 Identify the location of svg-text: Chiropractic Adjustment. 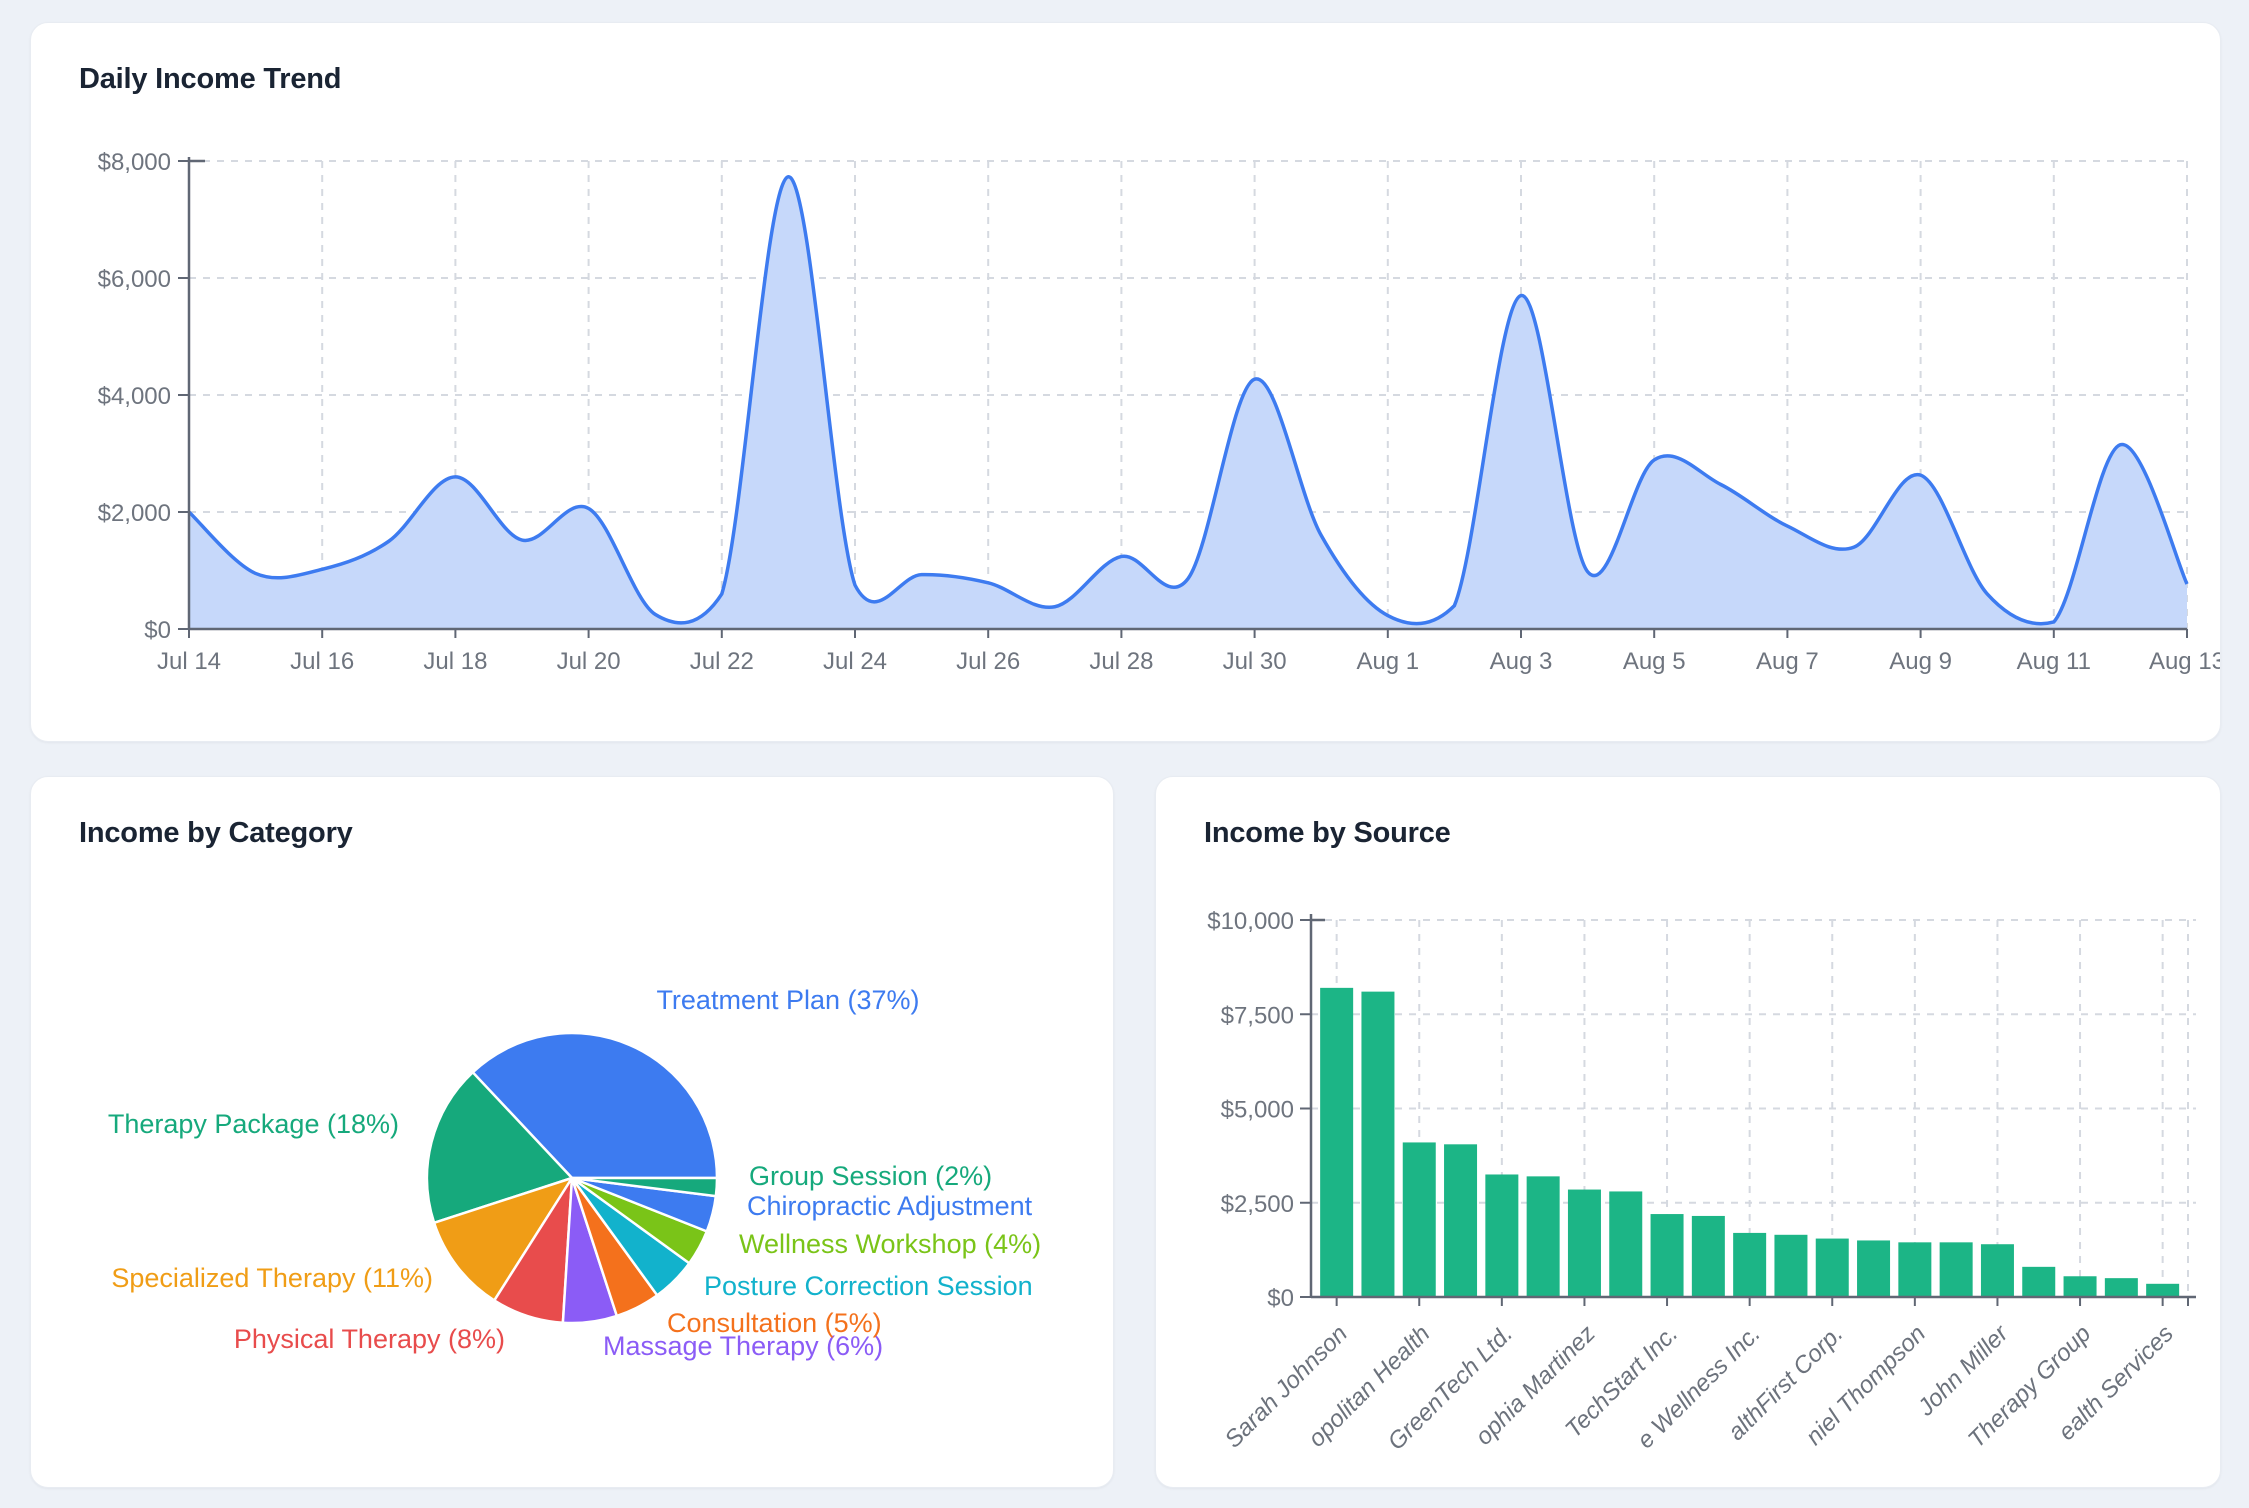
(890, 1206).